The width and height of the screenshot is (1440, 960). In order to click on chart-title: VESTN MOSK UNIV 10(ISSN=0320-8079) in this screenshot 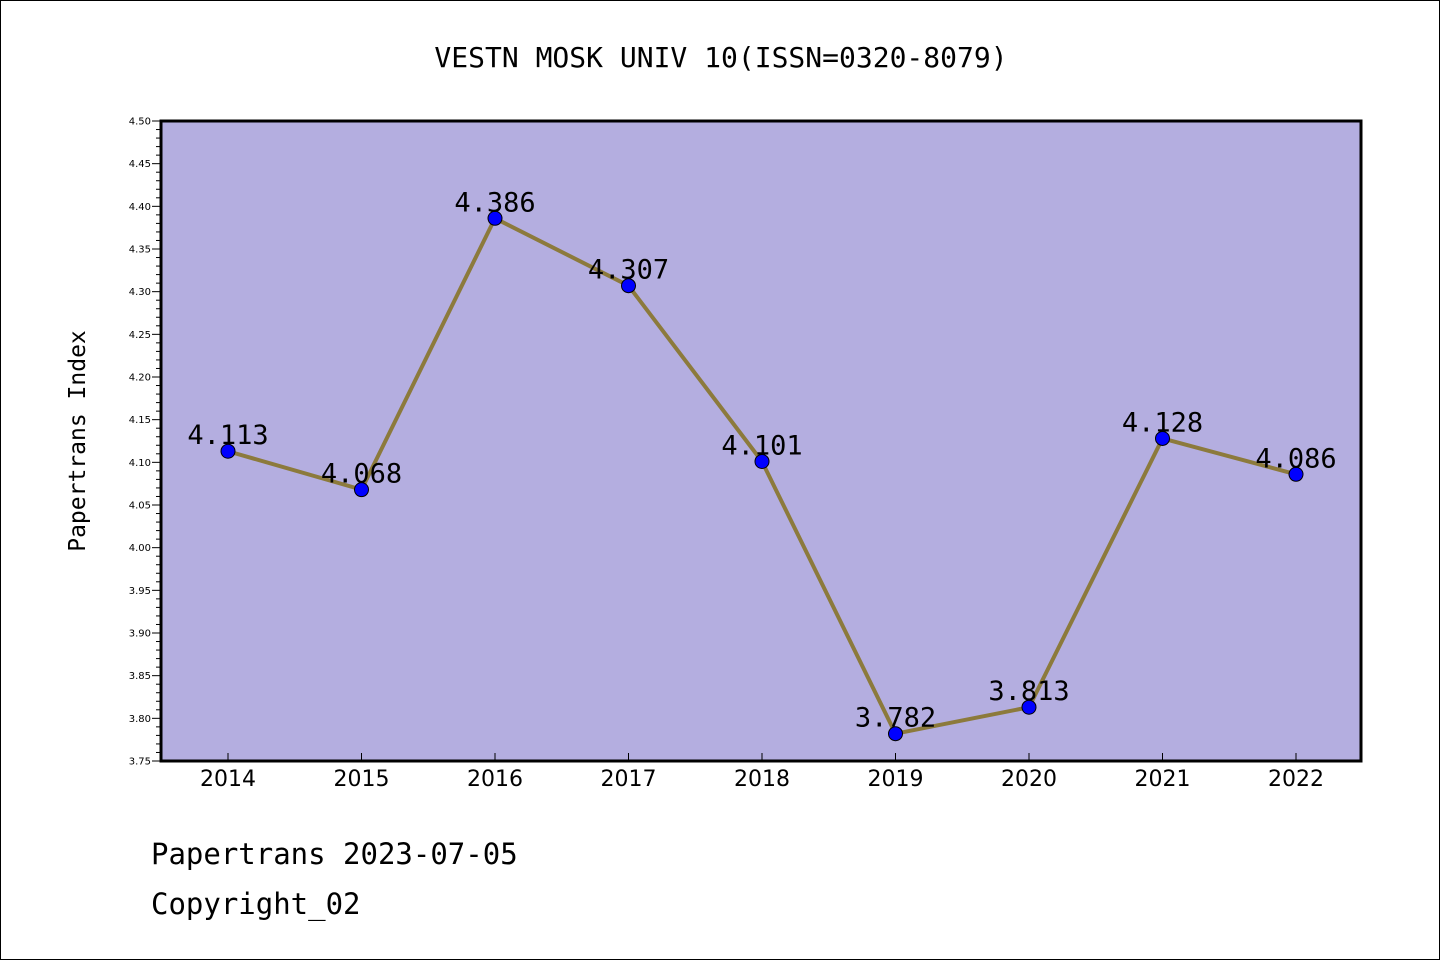, I will do `click(720, 57)`.